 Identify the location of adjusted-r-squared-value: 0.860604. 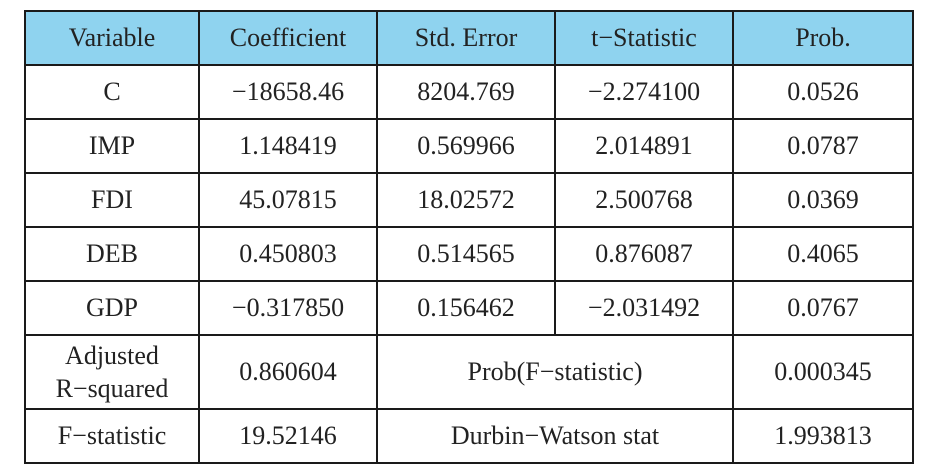
(288, 372).